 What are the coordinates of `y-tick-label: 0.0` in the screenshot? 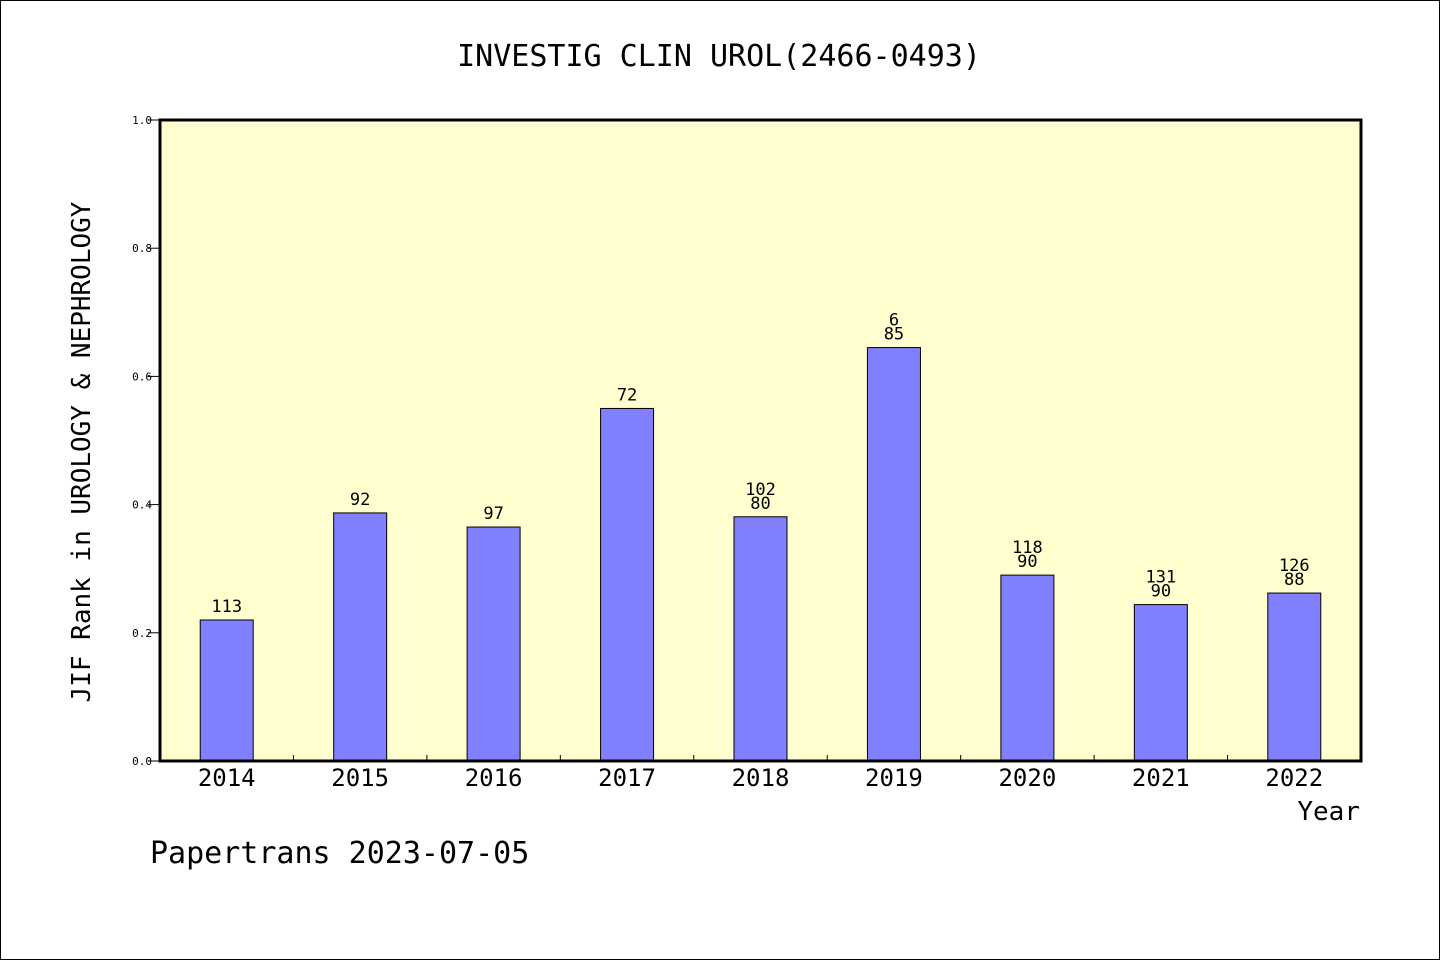 It's located at (142, 761).